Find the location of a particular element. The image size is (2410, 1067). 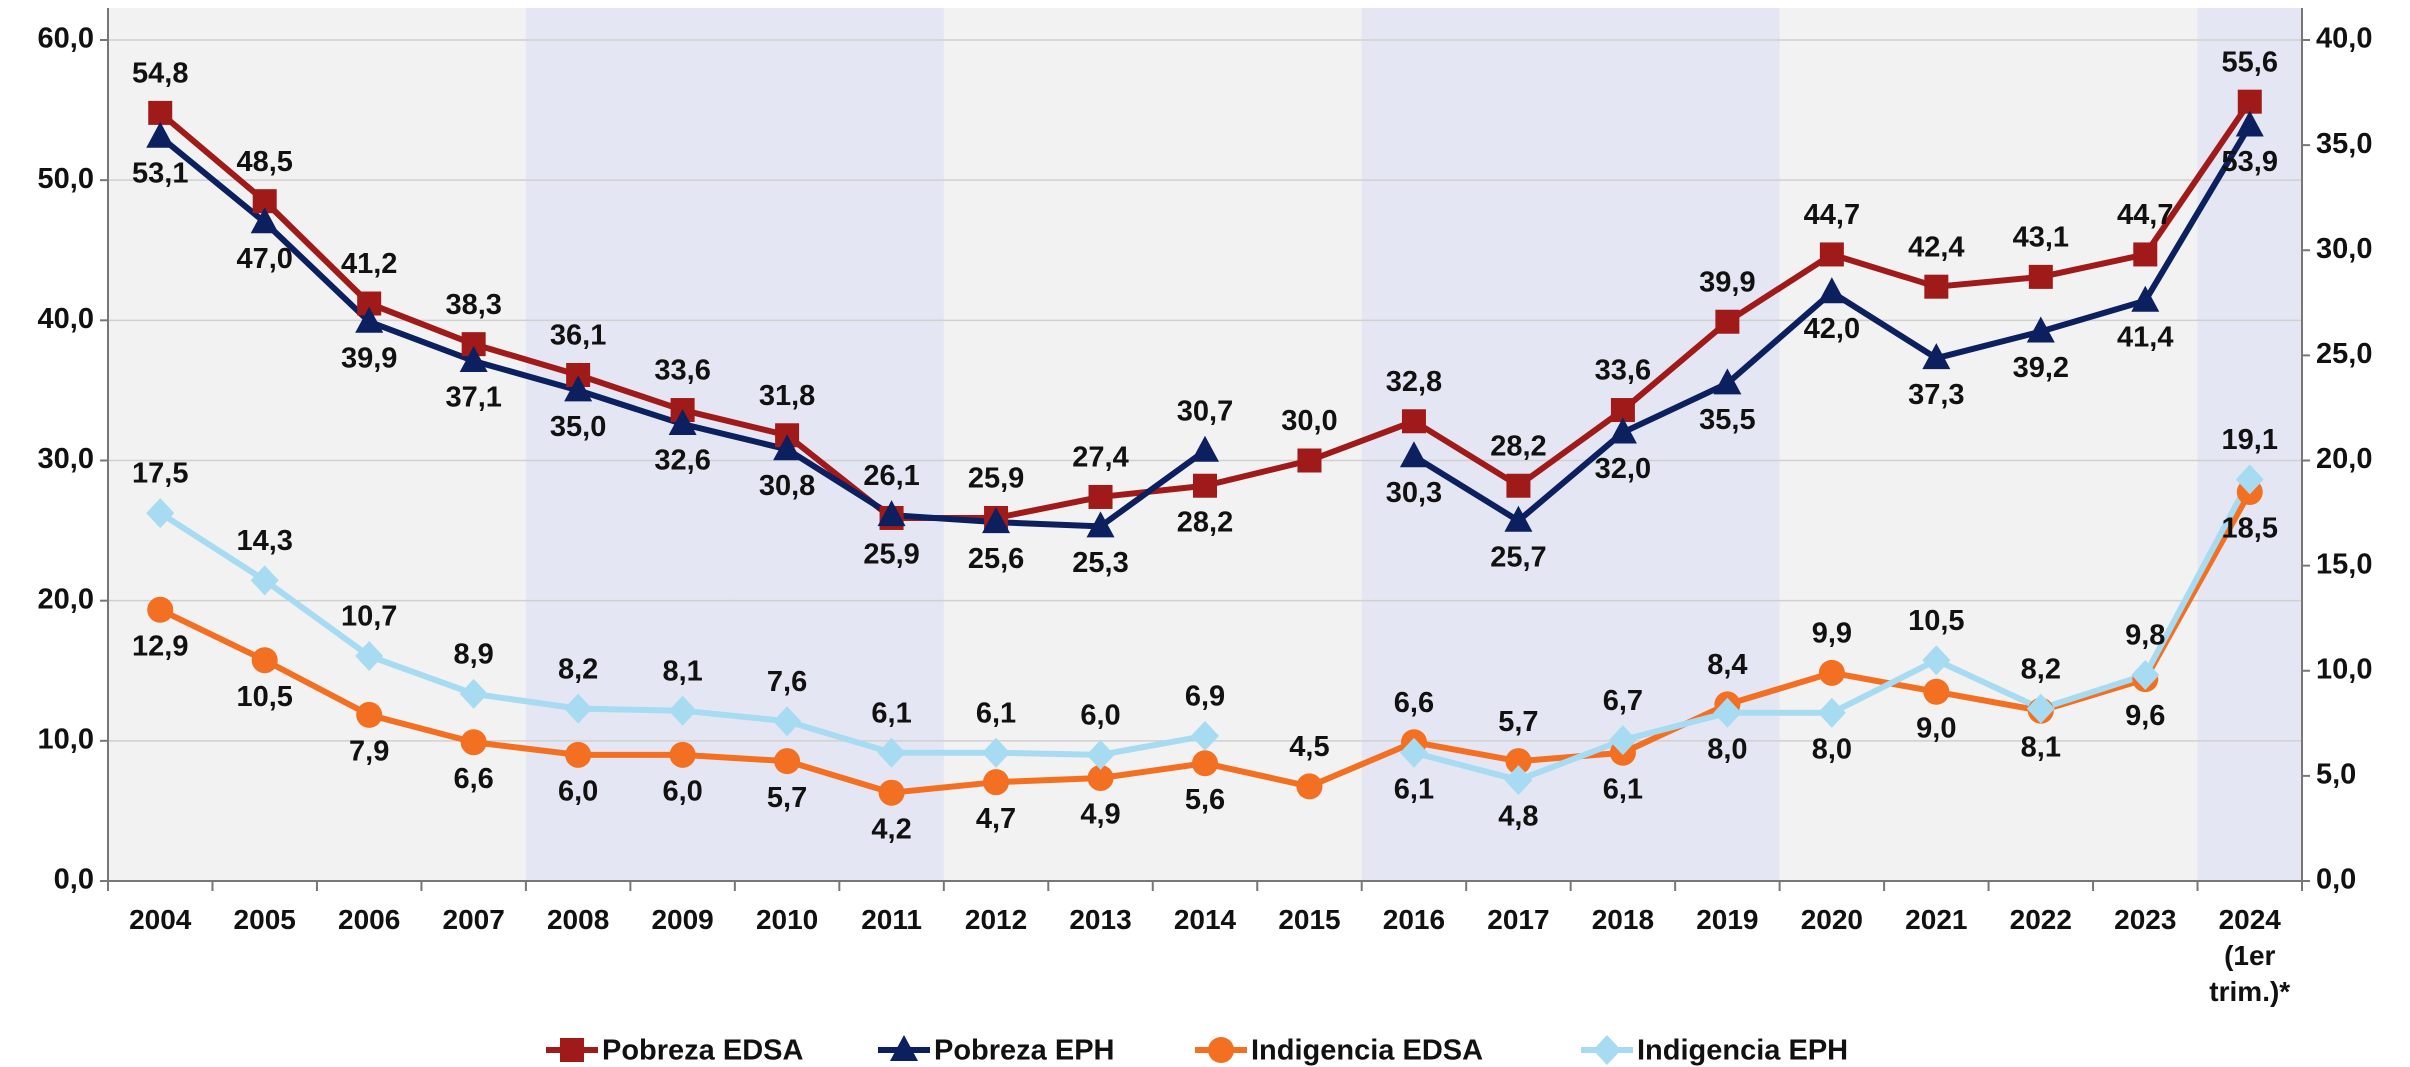

x-tick-label: 2018 is located at coordinates (1623, 919).